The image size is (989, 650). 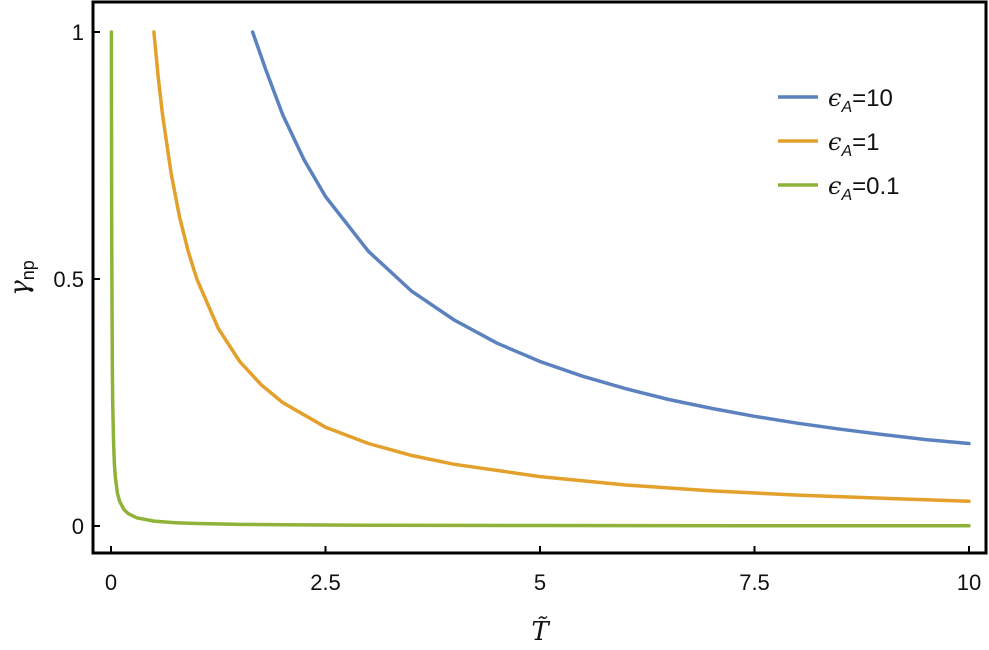 What do you see at coordinates (540, 582) in the screenshot?
I see `x-tick-label: 5` at bounding box center [540, 582].